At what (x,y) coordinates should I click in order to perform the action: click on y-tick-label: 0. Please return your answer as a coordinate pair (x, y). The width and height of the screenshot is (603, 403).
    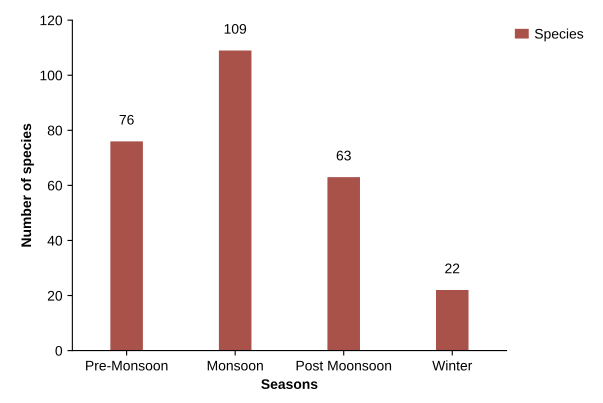
    Looking at the image, I should click on (58, 351).